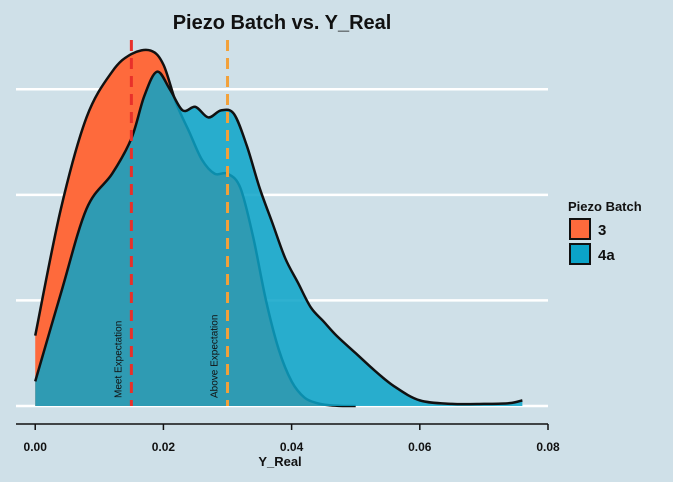  Describe the element at coordinates (602, 230) in the screenshot. I see `legend-label-3: 3` at that location.